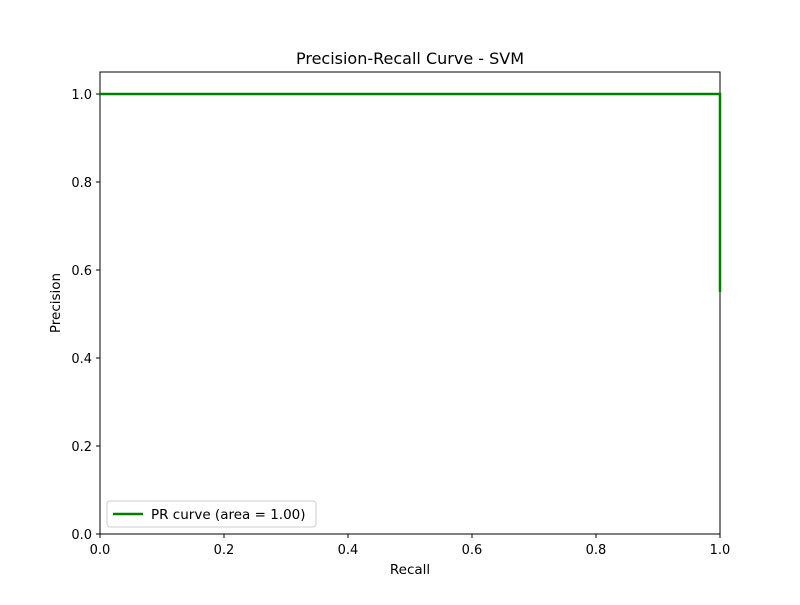 The image size is (800, 605). What do you see at coordinates (720, 550) in the screenshot?
I see `x-tick-label: 1.0` at bounding box center [720, 550].